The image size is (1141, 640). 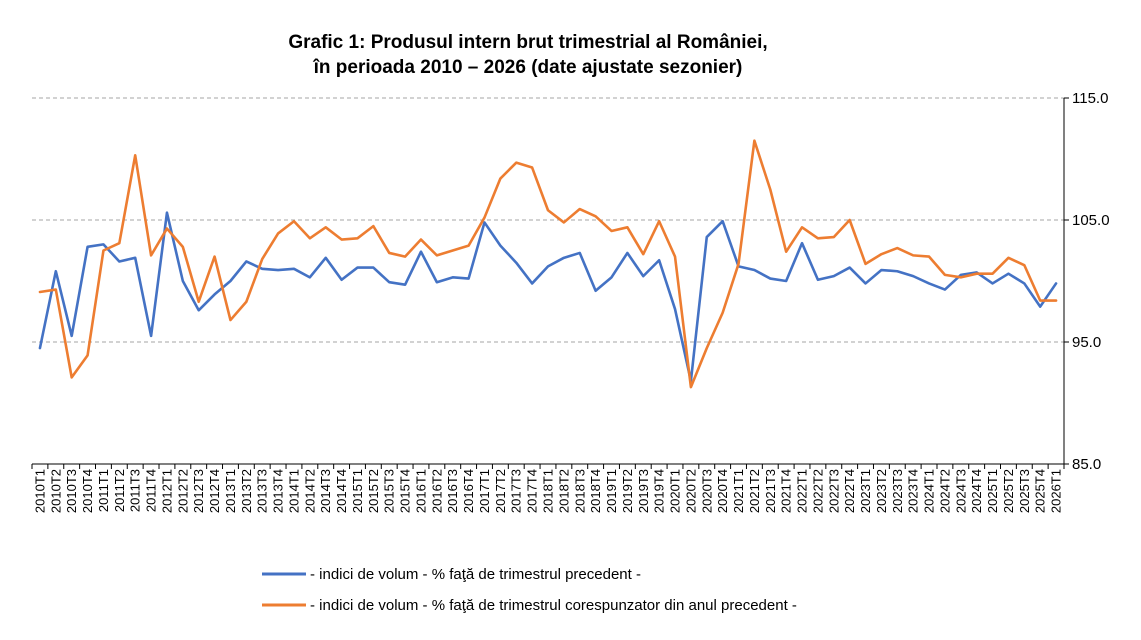 What do you see at coordinates (754, 491) in the screenshot?
I see `x-tick-label-2021T2: 2021T2` at bounding box center [754, 491].